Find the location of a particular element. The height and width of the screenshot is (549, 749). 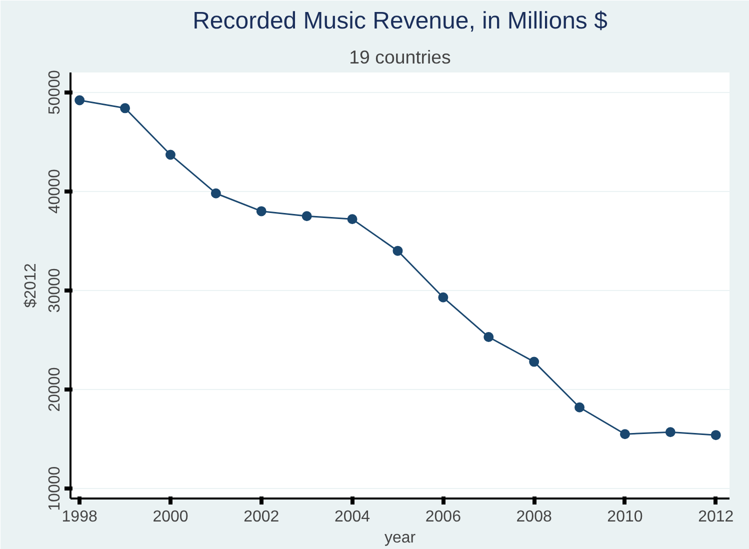

y-tick-label: 20000 is located at coordinates (55, 389).